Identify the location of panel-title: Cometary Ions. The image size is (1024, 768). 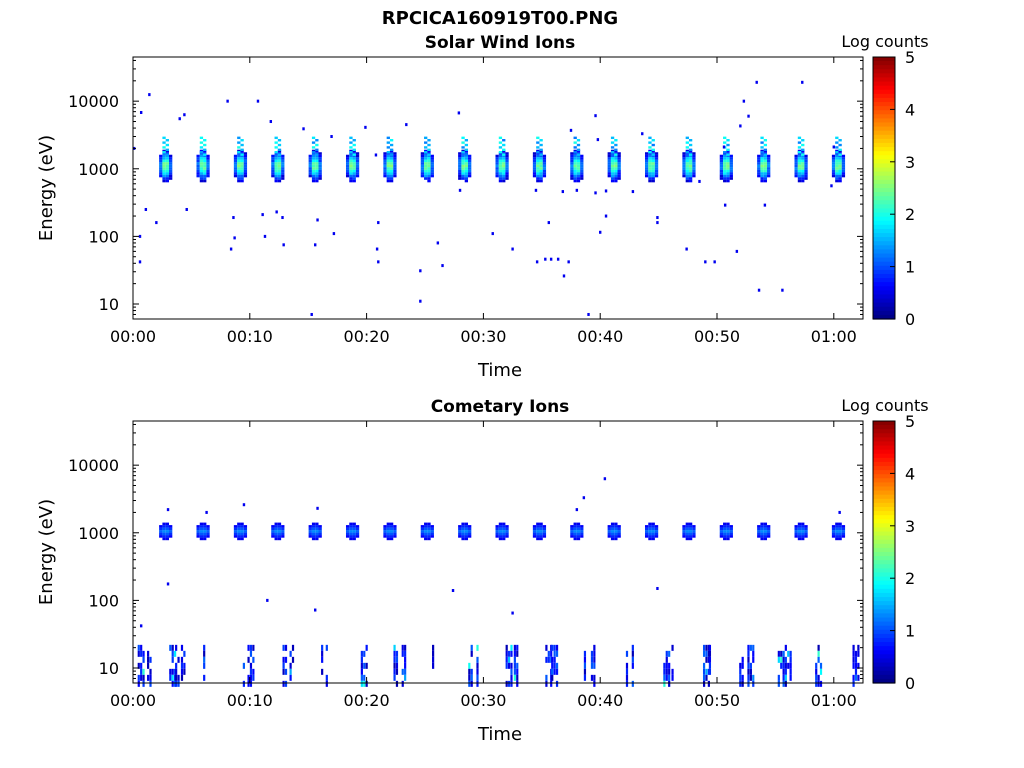
(500, 407).